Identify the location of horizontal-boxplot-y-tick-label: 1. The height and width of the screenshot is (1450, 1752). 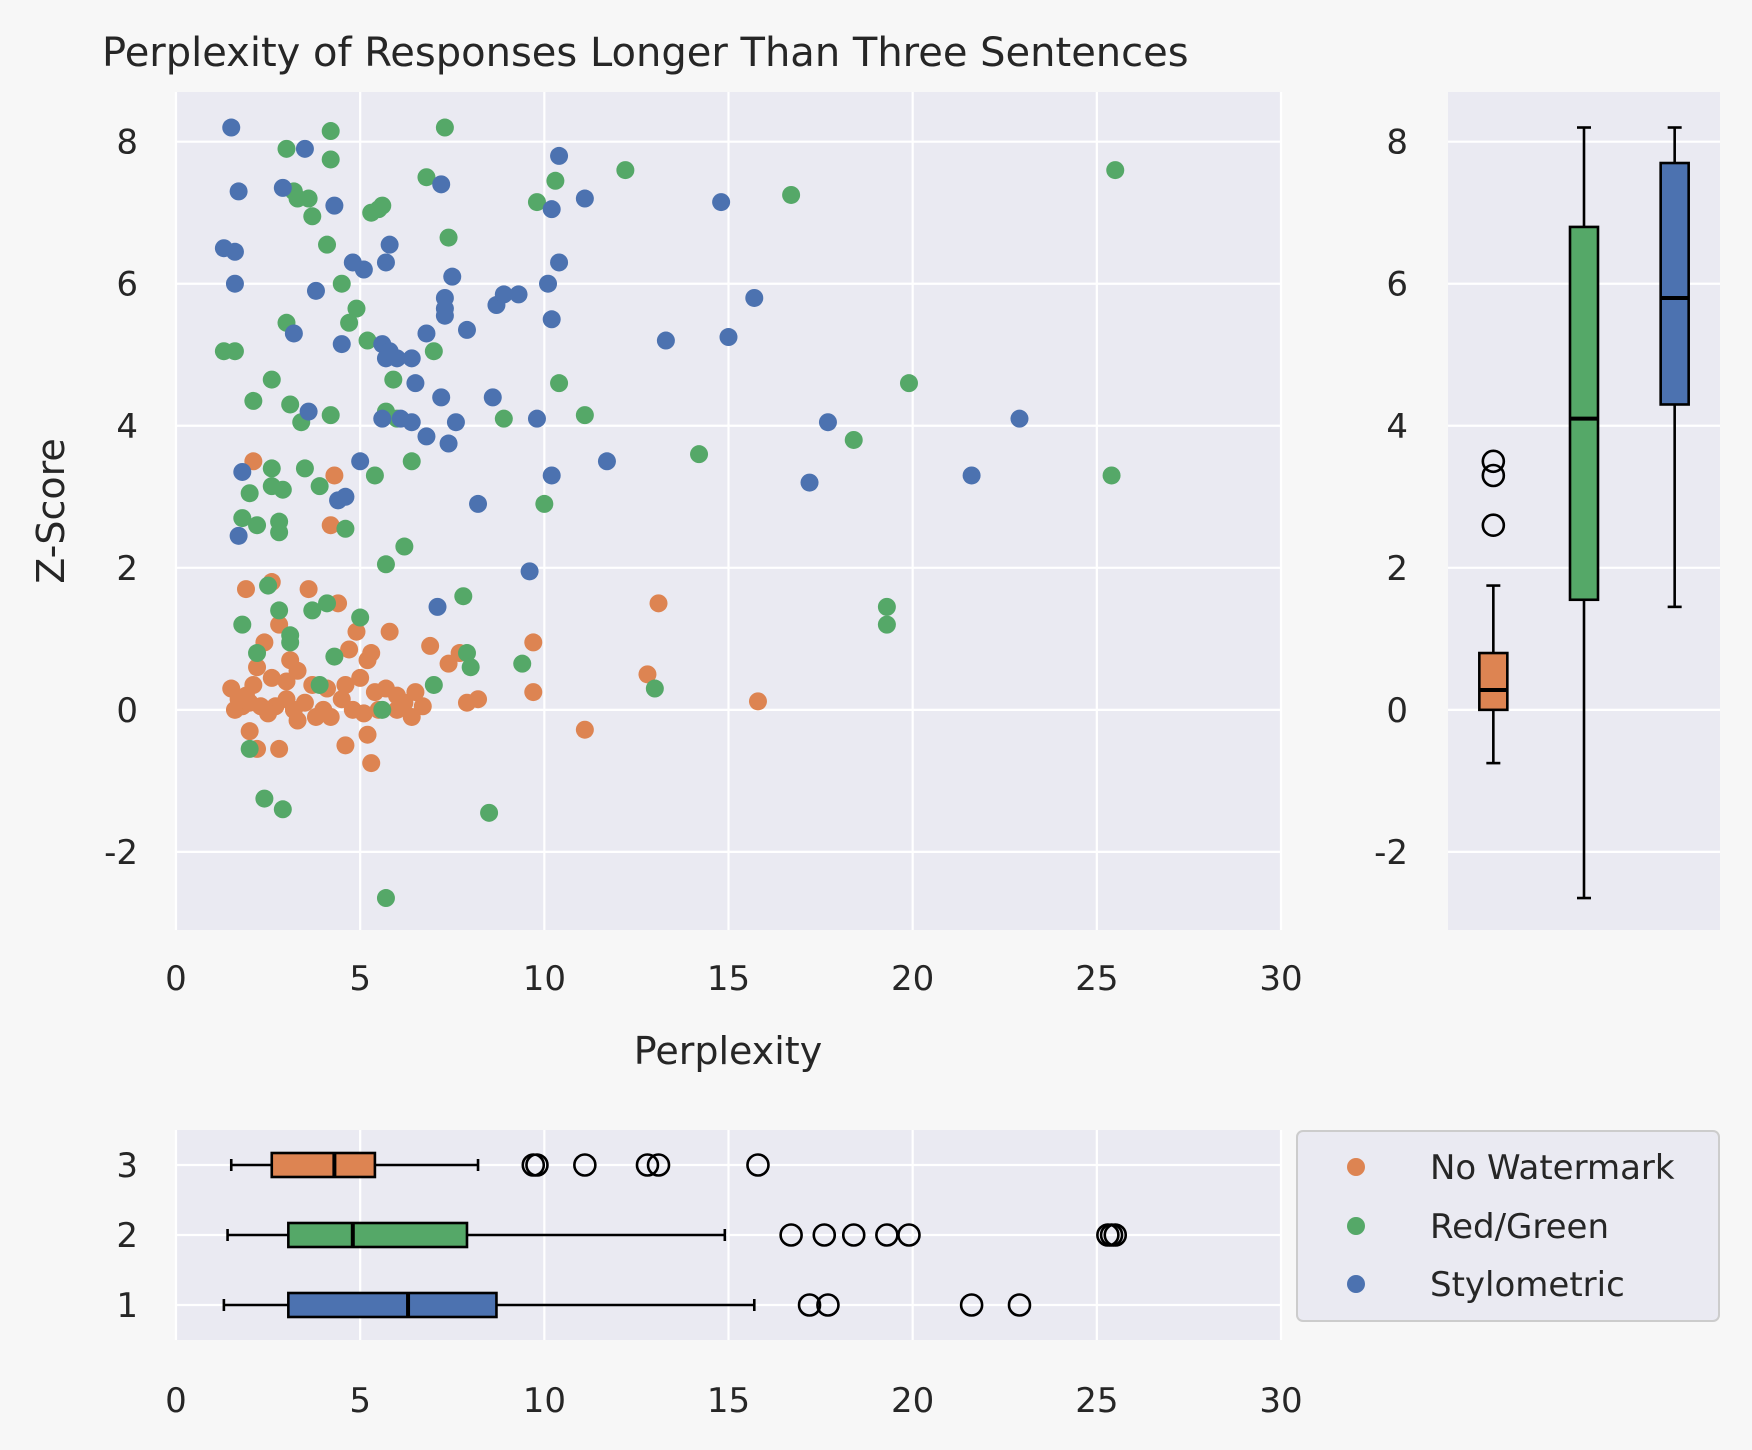
(127, 1306).